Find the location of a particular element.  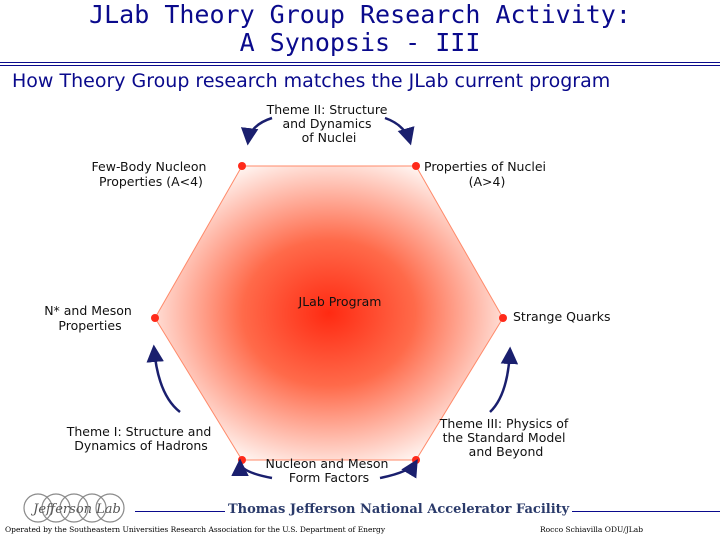

theme3-down-arrow is located at coordinates (398, 469).